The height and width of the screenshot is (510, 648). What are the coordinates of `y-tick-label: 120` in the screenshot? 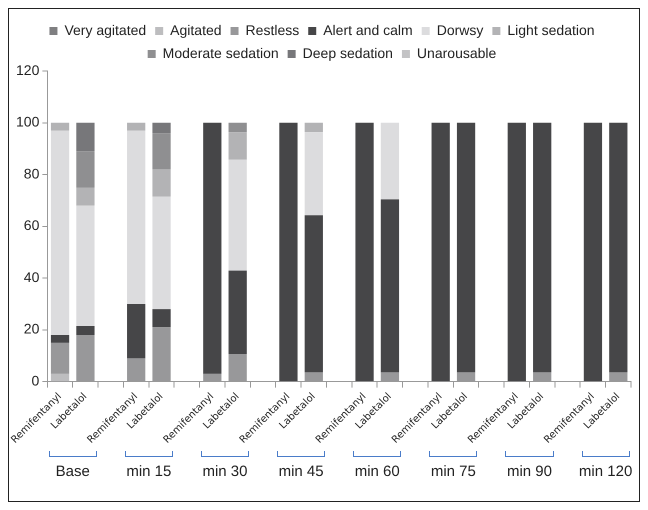 It's located at (28, 70).